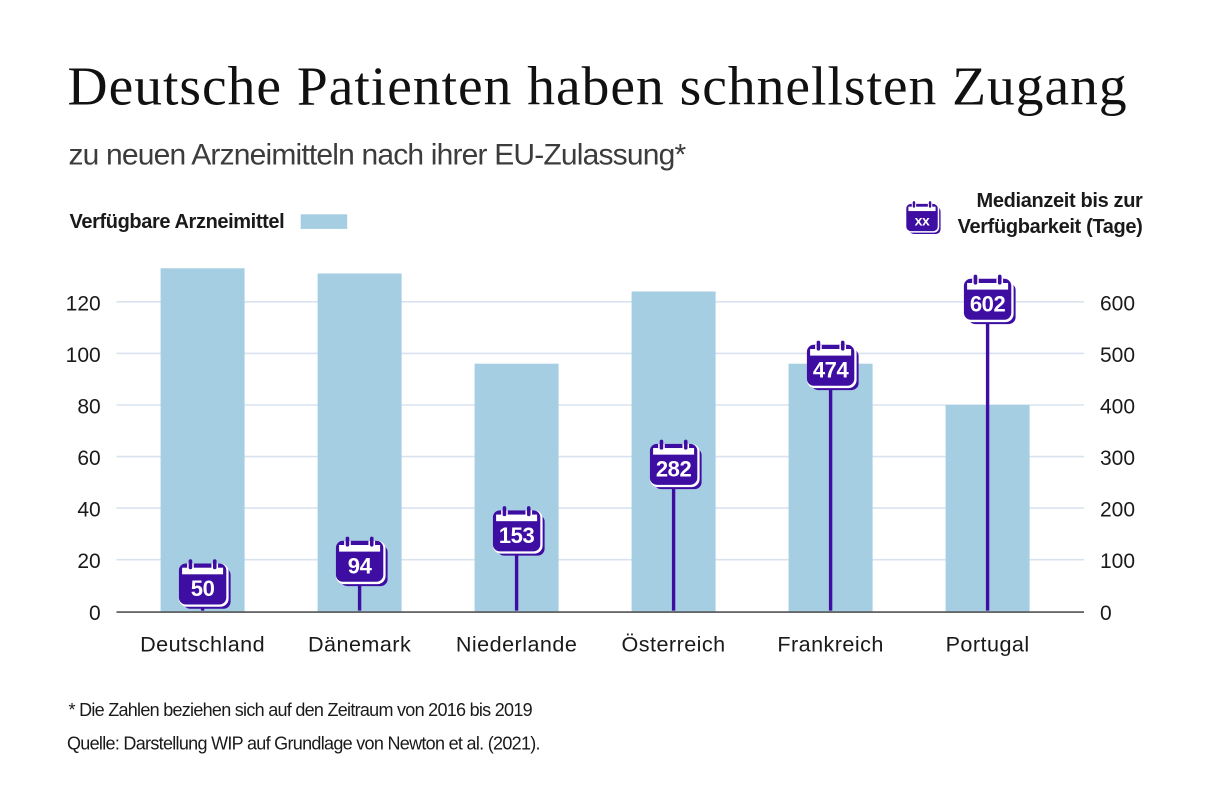  Describe the element at coordinates (831, 370) in the screenshot. I see `svg-text: 474` at that location.